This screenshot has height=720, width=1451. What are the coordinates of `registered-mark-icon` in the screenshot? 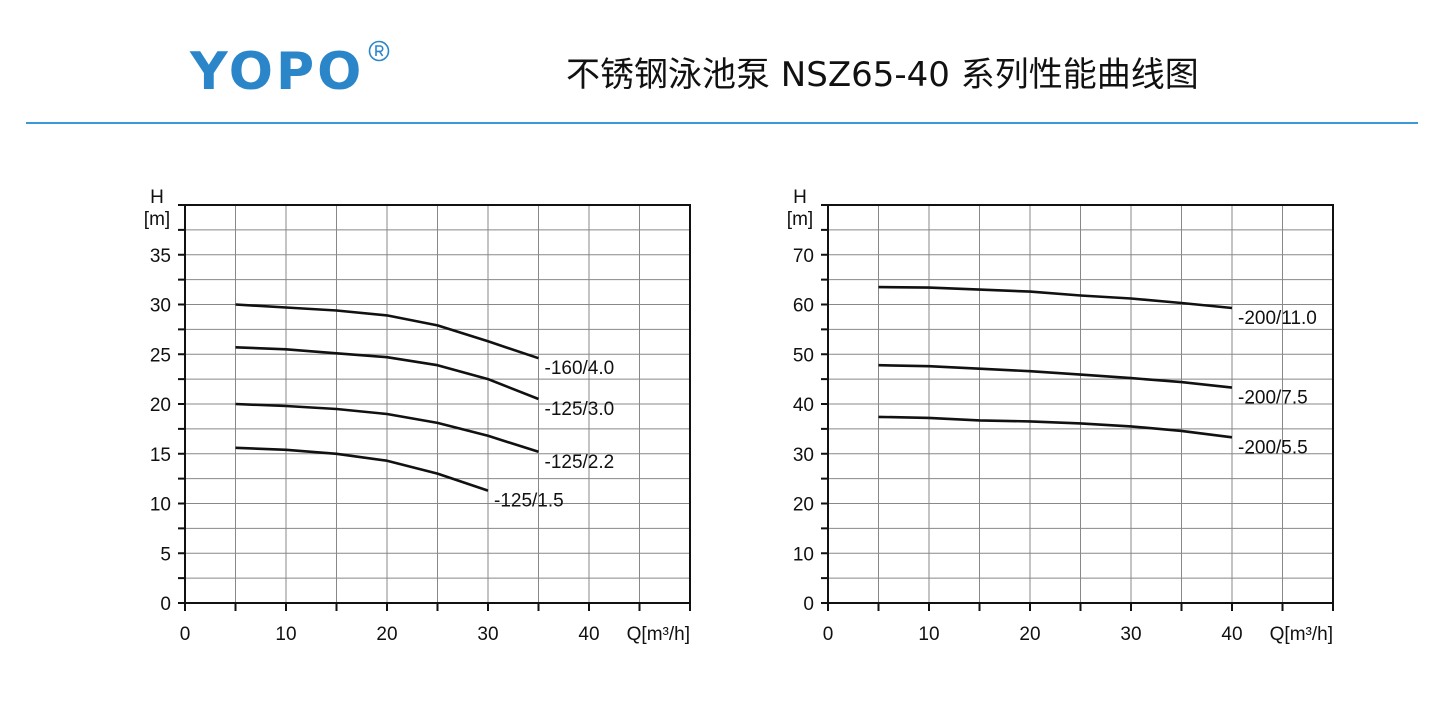 It's located at (379, 51).